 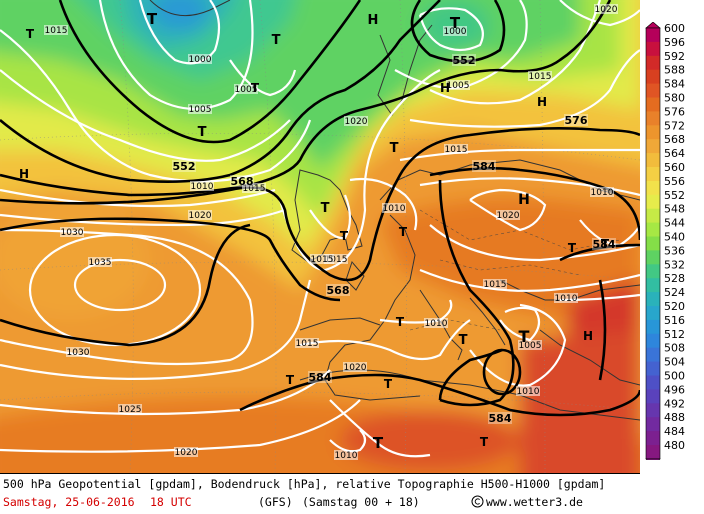 I want to click on legend-value: 592, so click(x=674, y=56).